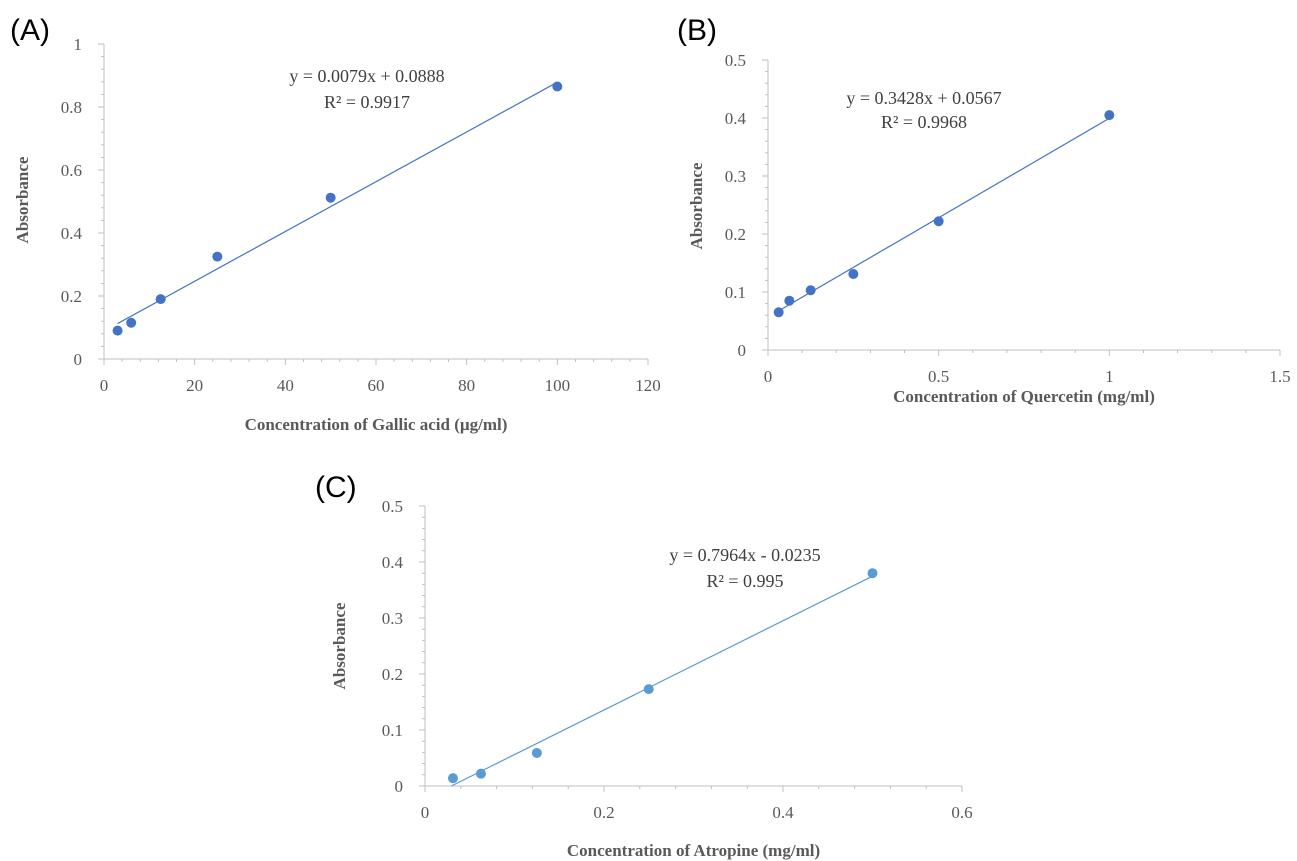 The height and width of the screenshot is (861, 1297). What do you see at coordinates (558, 385) in the screenshot?
I see `chart-a-x-tick-label: 100` at bounding box center [558, 385].